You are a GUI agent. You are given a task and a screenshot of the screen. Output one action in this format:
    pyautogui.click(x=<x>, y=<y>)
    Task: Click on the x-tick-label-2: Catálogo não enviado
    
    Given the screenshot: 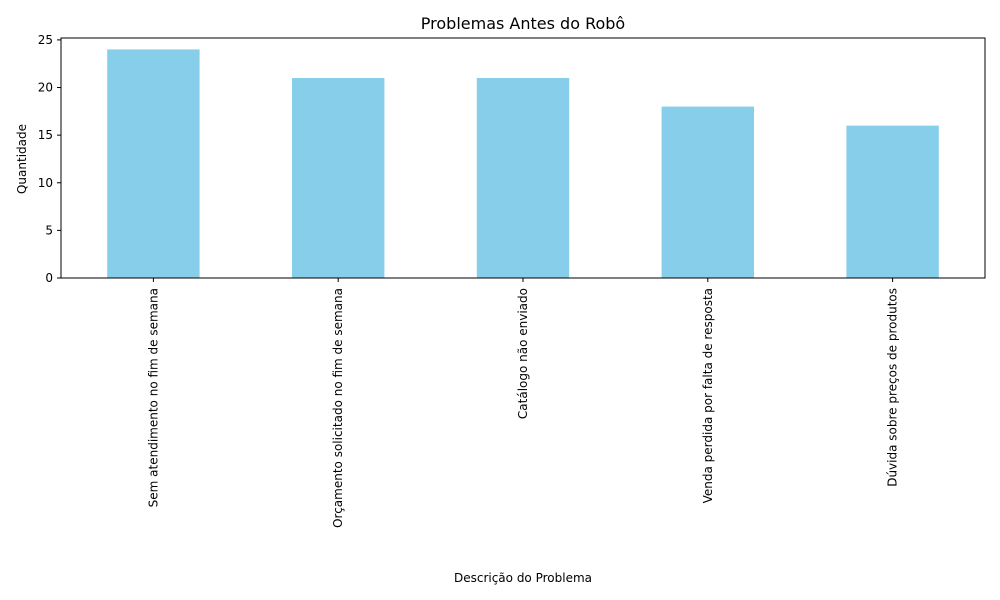 What is the action you would take?
    pyautogui.click(x=523, y=353)
    